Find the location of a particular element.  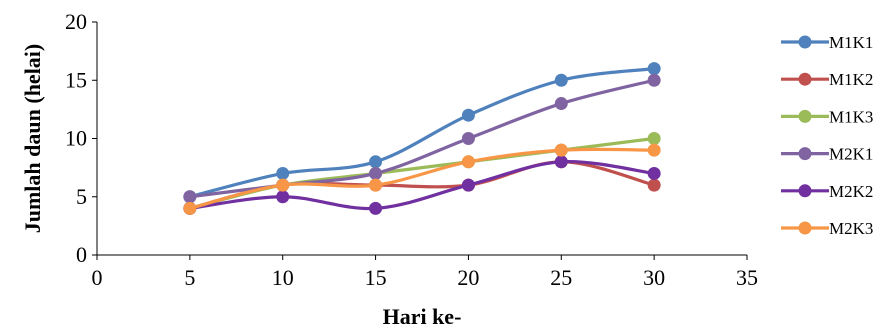

y-tick-label: 10 is located at coordinates (76, 138).